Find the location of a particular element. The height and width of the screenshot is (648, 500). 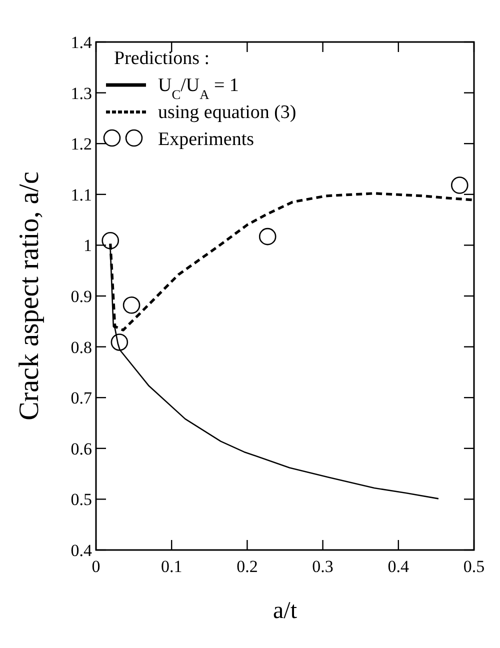

x-tick-label: 0.1 is located at coordinates (171, 566).